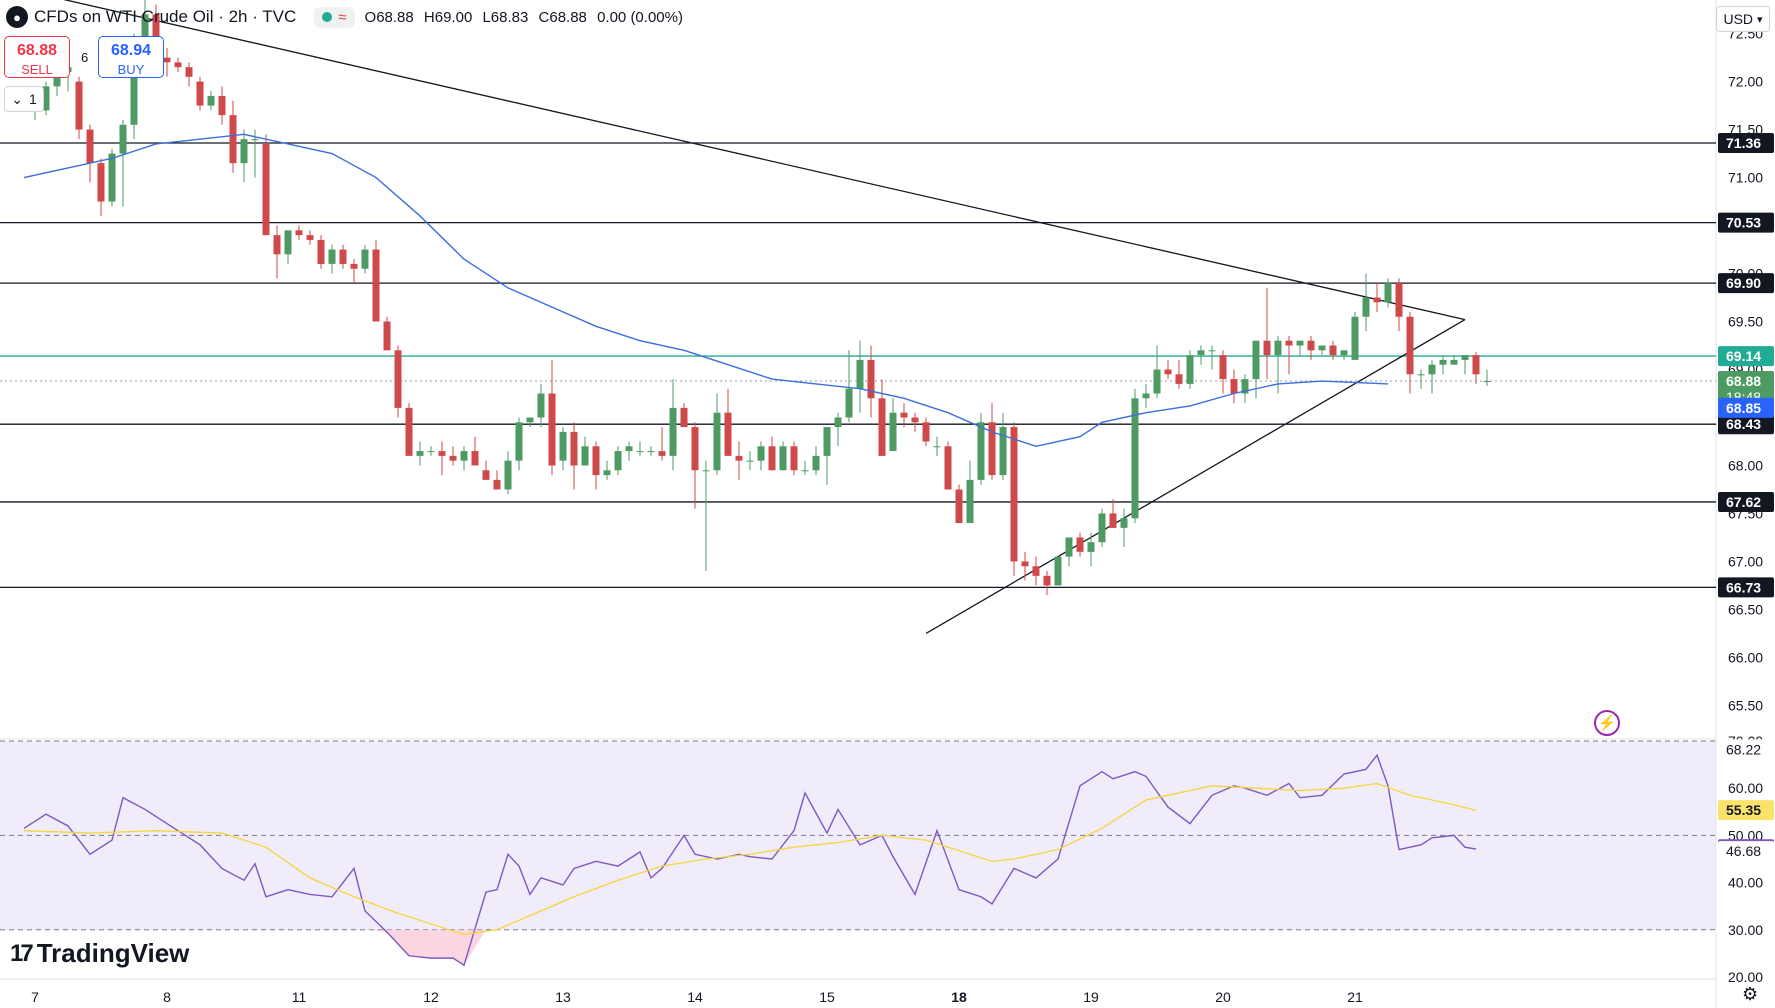  What do you see at coordinates (1750, 994) in the screenshot?
I see `gear-icon: ⚙` at bounding box center [1750, 994].